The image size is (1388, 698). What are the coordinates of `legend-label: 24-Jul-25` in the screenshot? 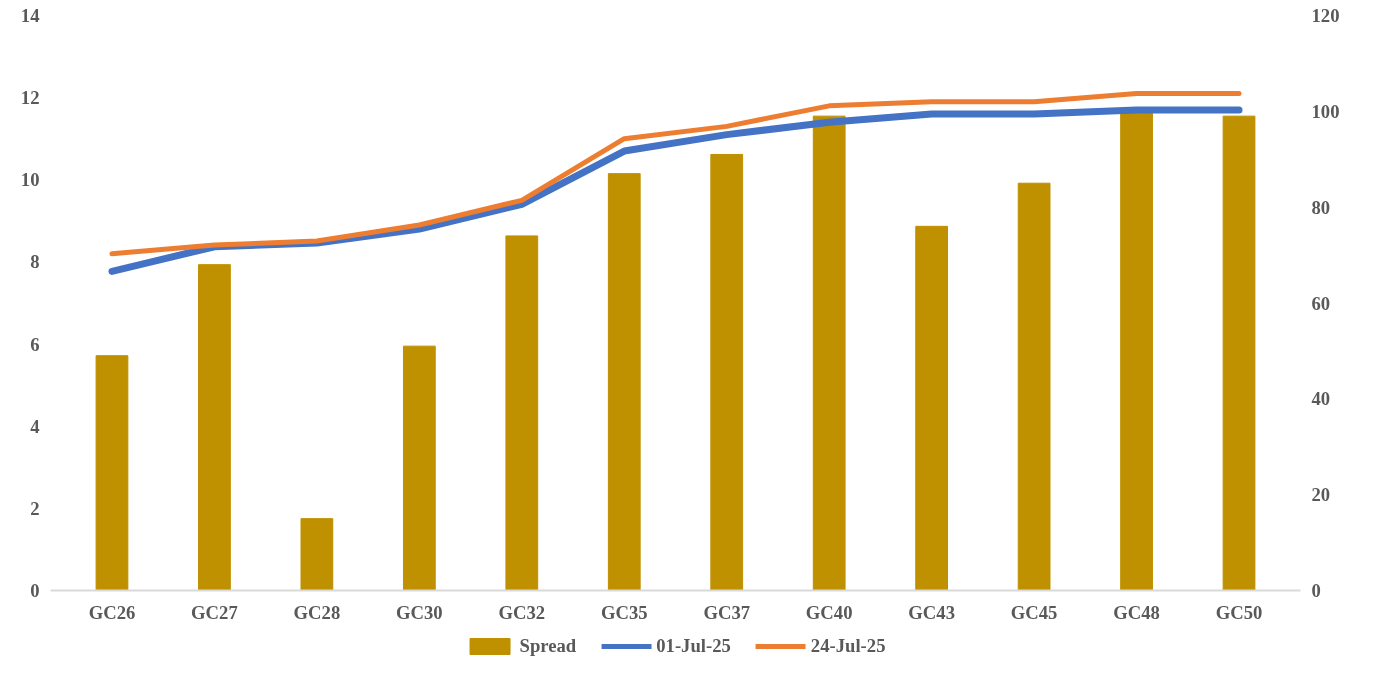 It's located at (848, 646).